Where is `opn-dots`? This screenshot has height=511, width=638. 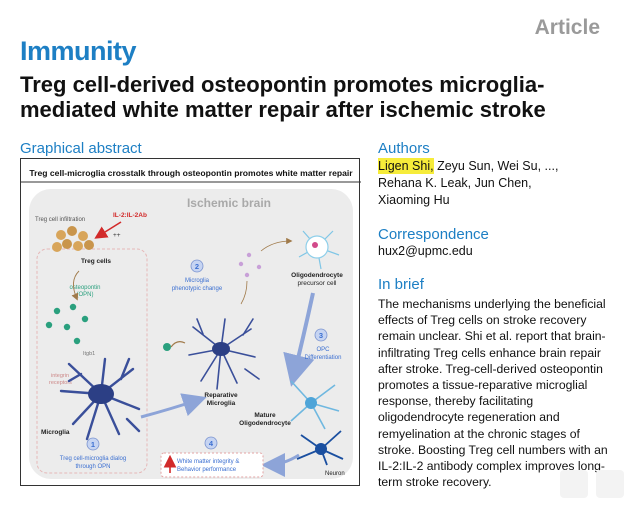
opn-dots is located at coordinates (67, 324).